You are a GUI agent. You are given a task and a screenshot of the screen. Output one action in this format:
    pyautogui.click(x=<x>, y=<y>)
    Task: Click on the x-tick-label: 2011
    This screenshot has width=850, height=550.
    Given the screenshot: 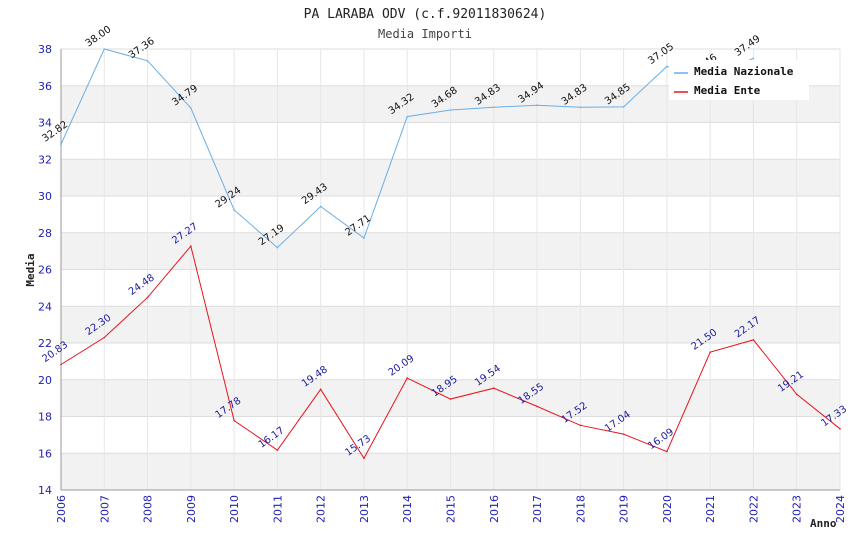 What is the action you would take?
    pyautogui.click(x=277, y=509)
    